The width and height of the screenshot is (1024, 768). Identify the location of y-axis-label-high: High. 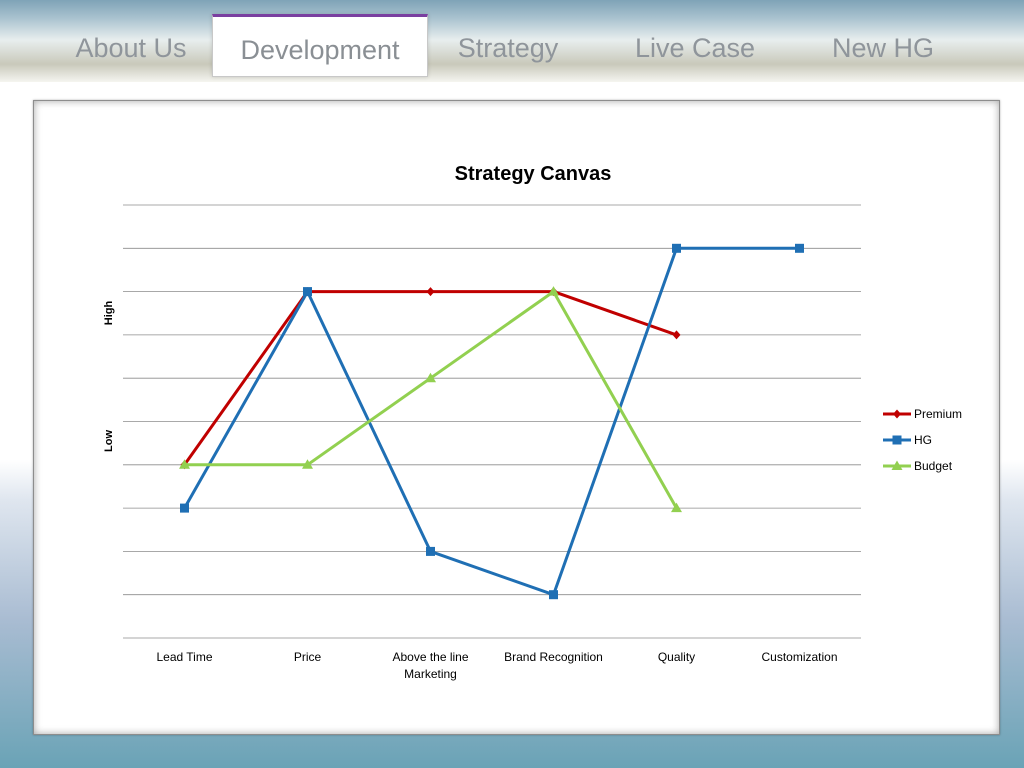
(109, 313).